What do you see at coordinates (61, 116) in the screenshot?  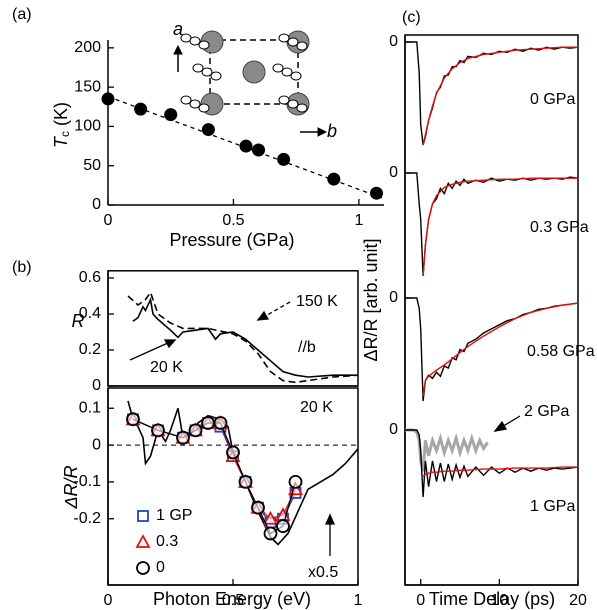 I see `y-label-unit: (K)` at bounding box center [61, 116].